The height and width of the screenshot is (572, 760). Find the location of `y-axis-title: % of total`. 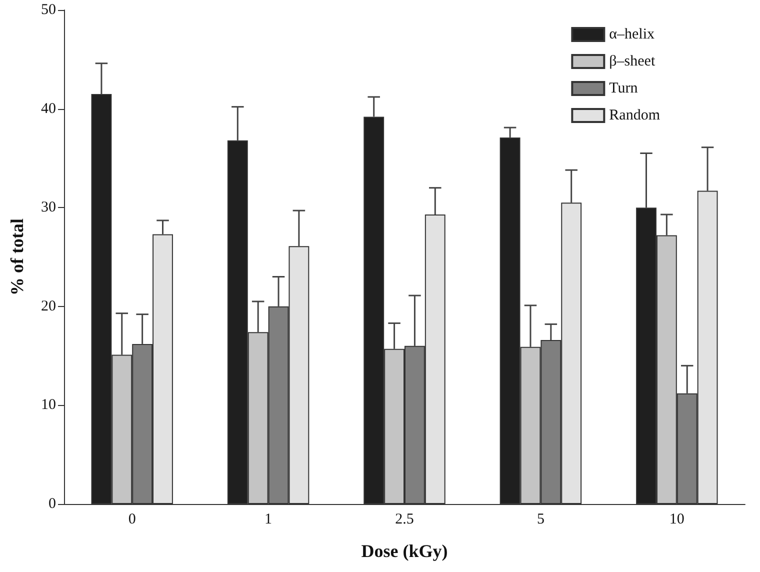

y-axis-title: % of total is located at coordinates (17, 257).